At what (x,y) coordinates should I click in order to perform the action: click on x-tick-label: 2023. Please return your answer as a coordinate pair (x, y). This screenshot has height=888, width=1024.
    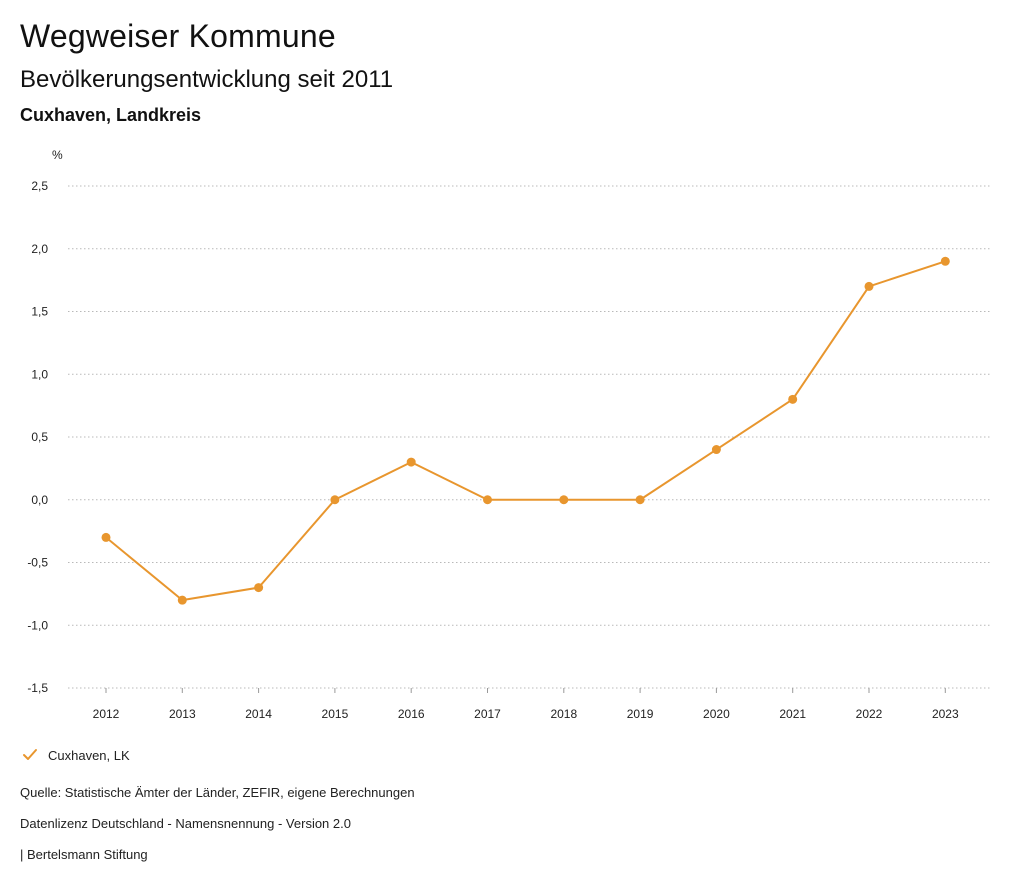
    Looking at the image, I should click on (945, 714).